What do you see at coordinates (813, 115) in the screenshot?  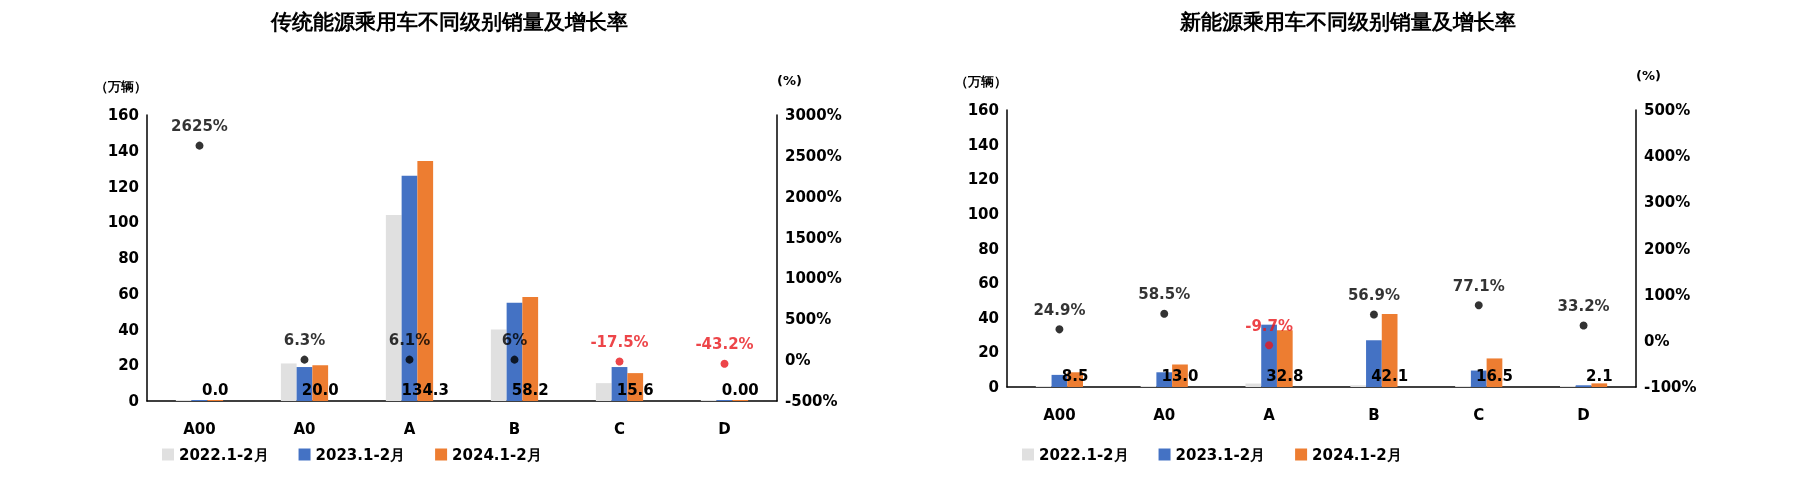 I see `y2-tick-label: 3000%` at bounding box center [813, 115].